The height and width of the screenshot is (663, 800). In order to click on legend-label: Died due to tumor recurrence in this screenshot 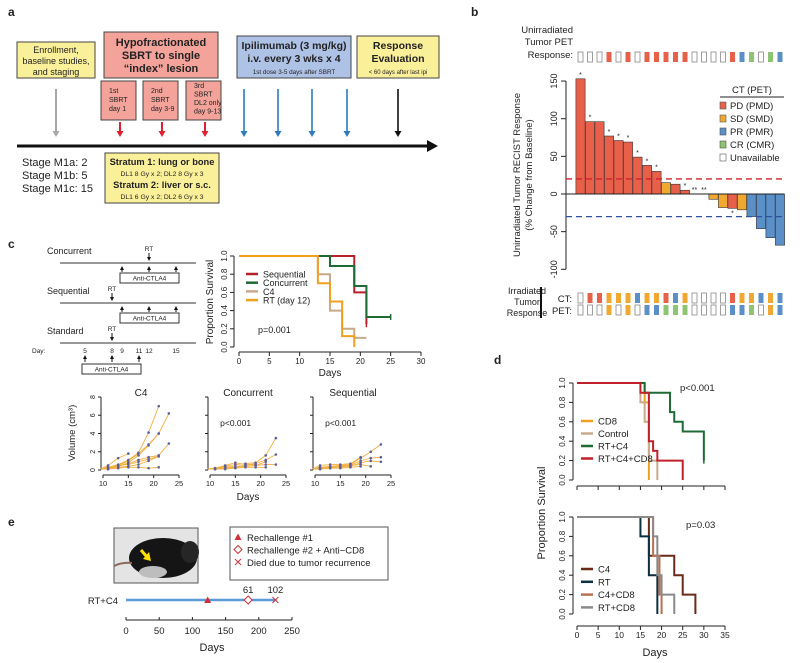, I will do `click(309, 563)`.